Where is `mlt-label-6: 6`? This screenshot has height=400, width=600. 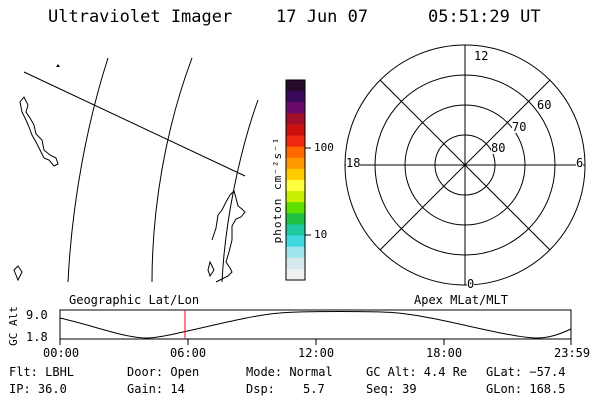
mlt-label-6: 6 is located at coordinates (580, 163).